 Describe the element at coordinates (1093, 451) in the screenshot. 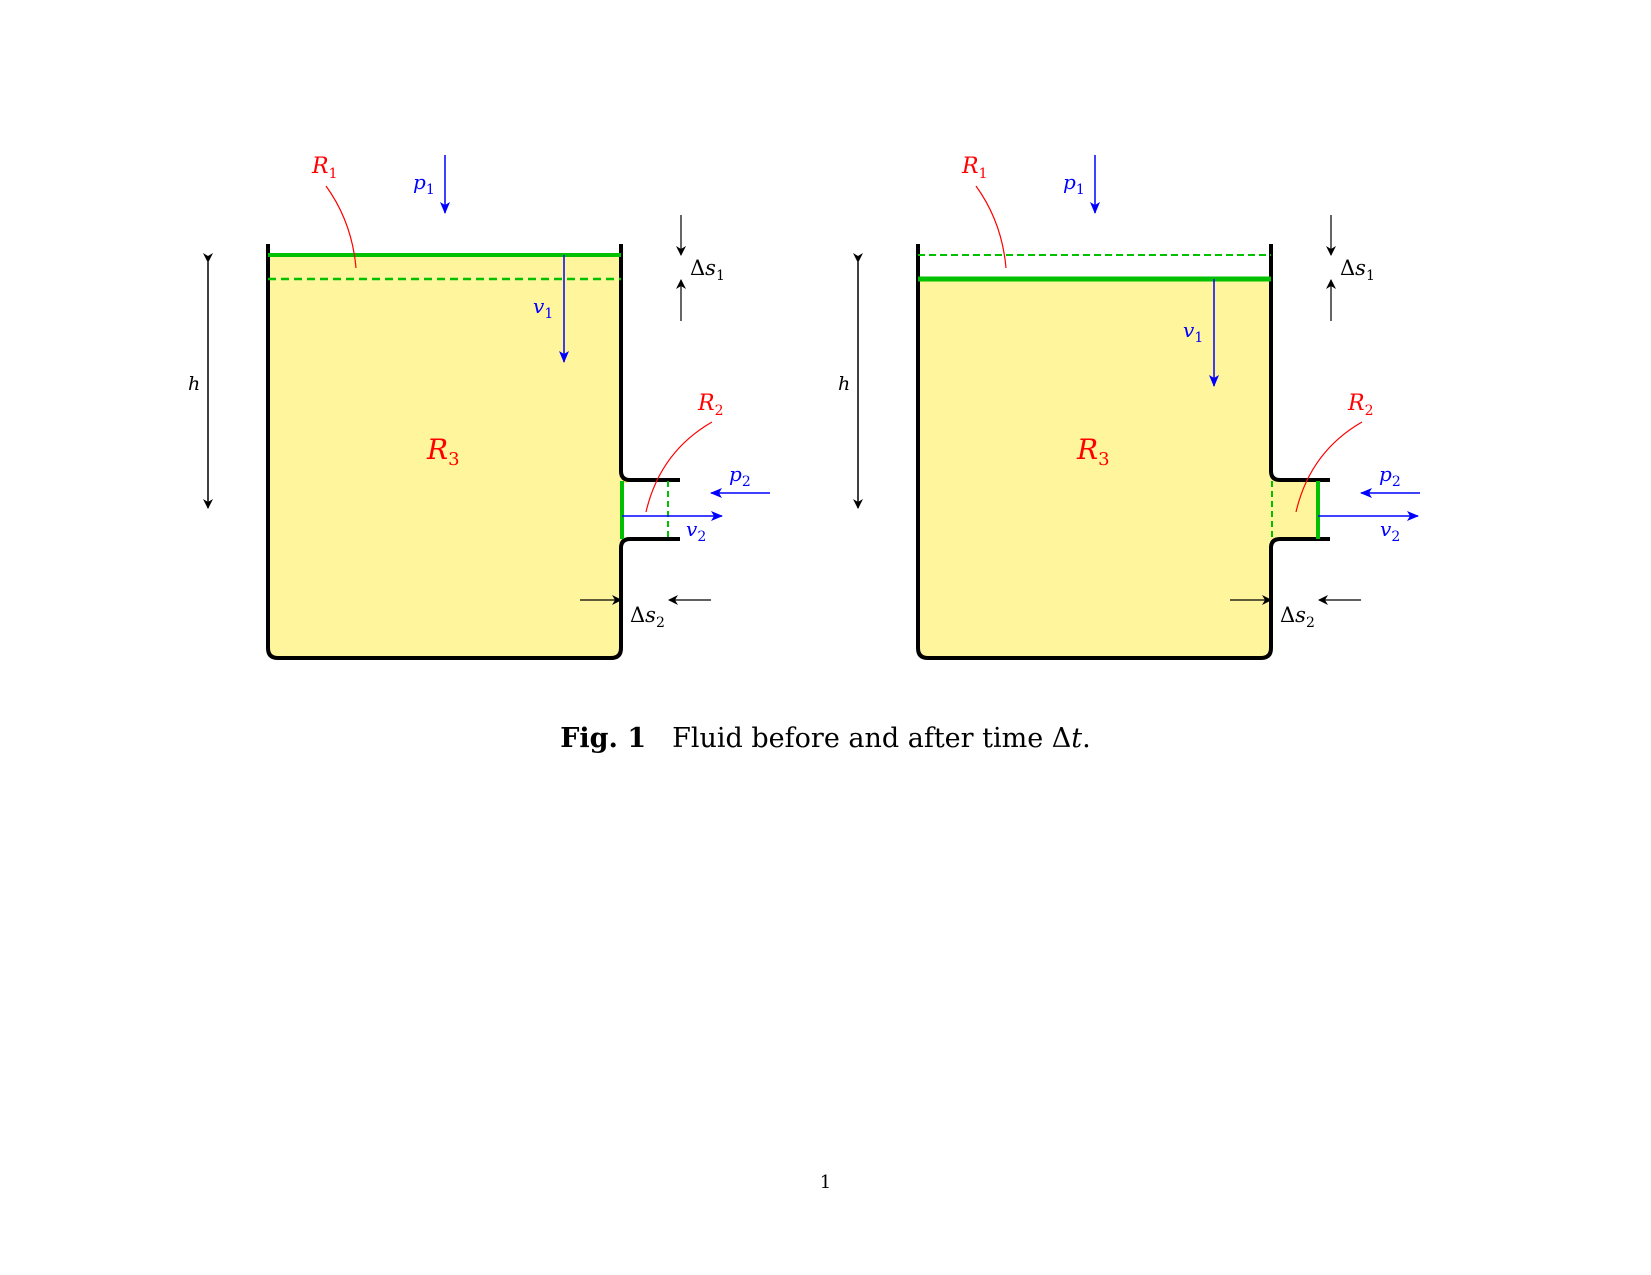

I see `r3-label-after: R3` at that location.